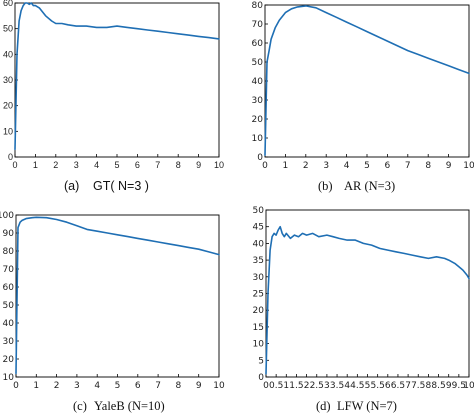  Describe the element at coordinates (55, 165) in the screenshot. I see `panel-a-xtick-label: 2` at that location.